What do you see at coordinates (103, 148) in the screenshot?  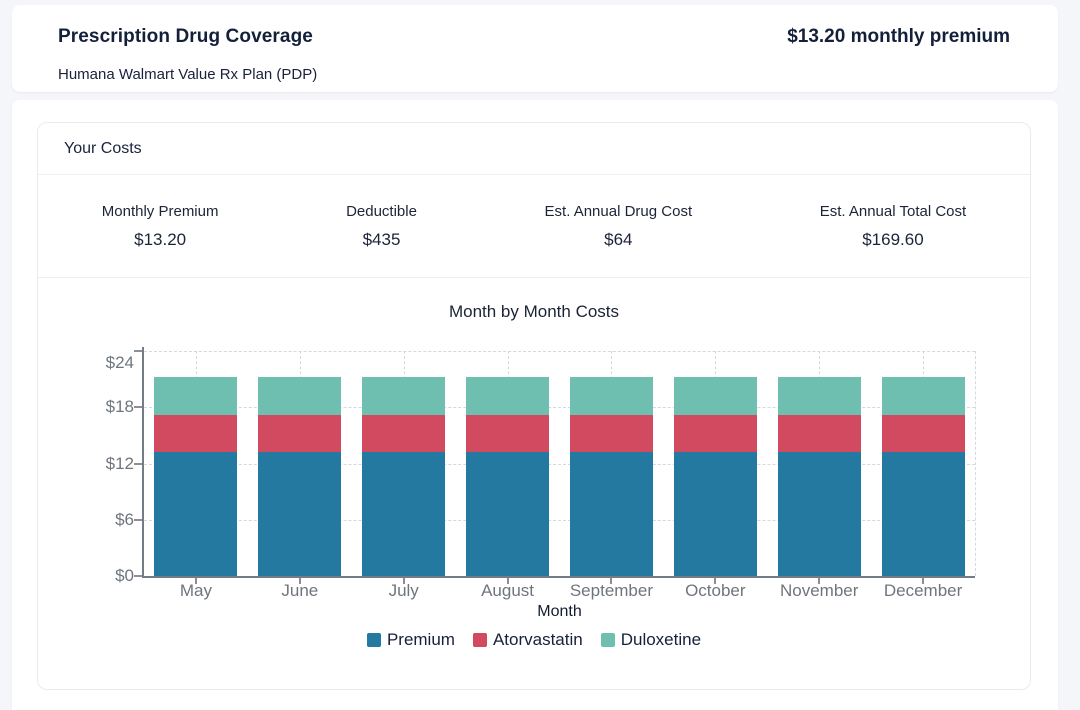 I see `costs-card-title: Your Costs` at bounding box center [103, 148].